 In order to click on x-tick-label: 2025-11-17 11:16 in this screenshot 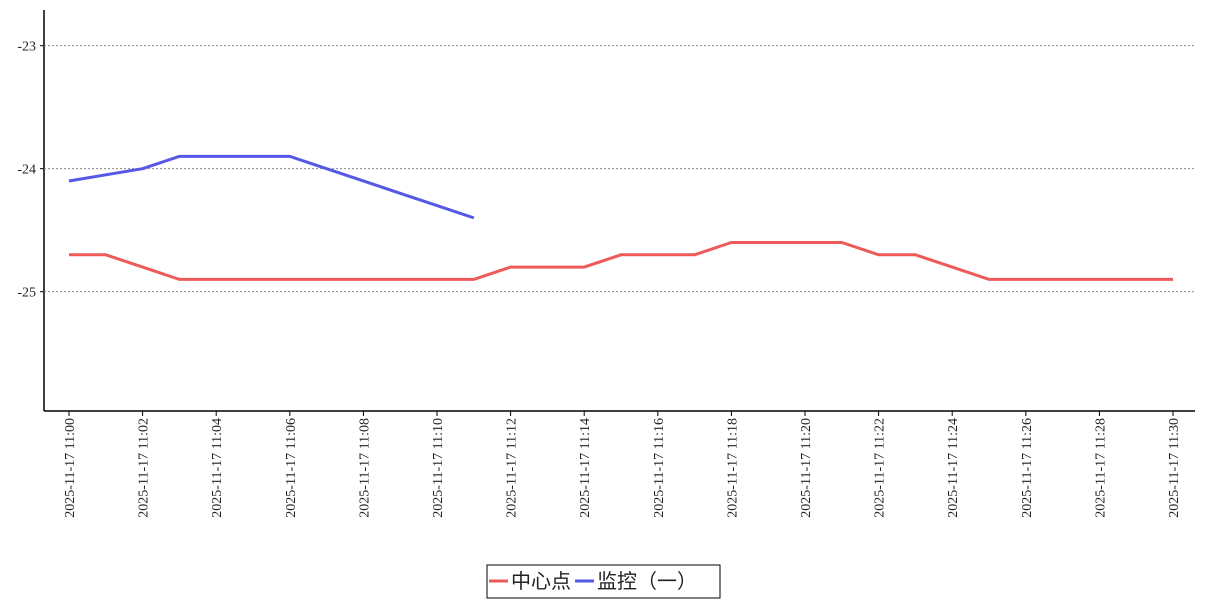, I will do `click(659, 468)`.